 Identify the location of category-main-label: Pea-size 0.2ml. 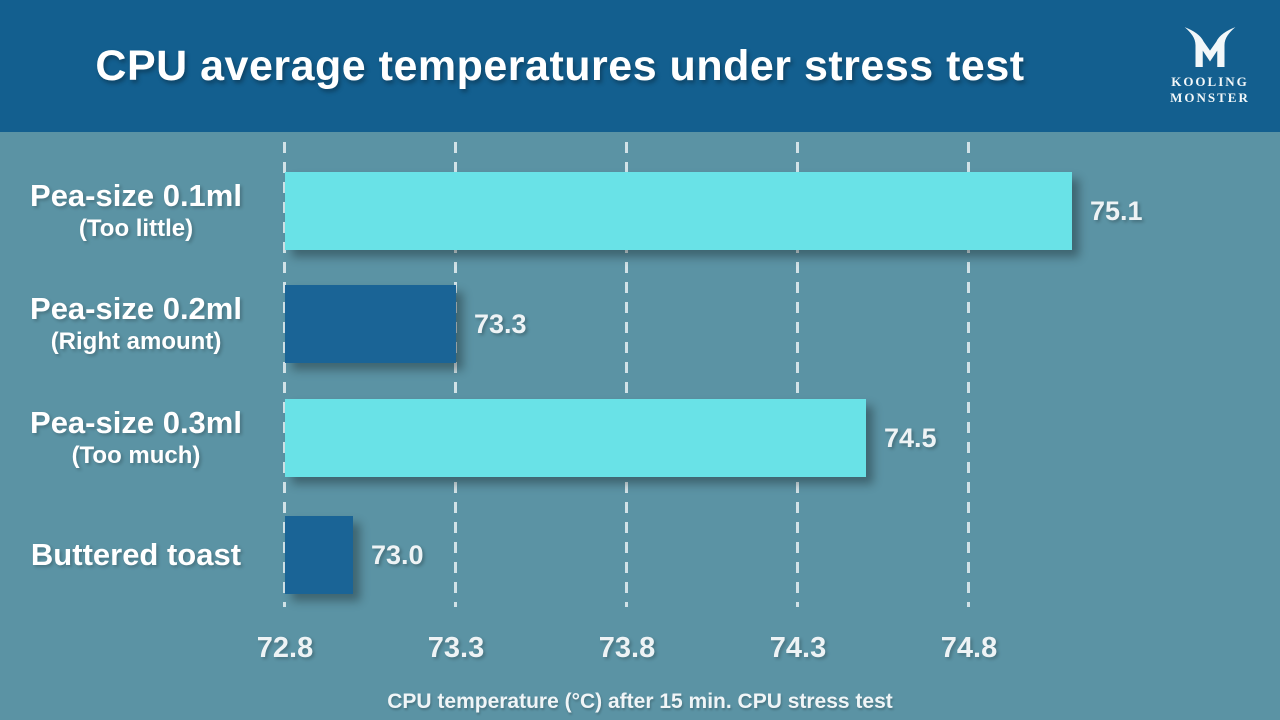
(136, 308).